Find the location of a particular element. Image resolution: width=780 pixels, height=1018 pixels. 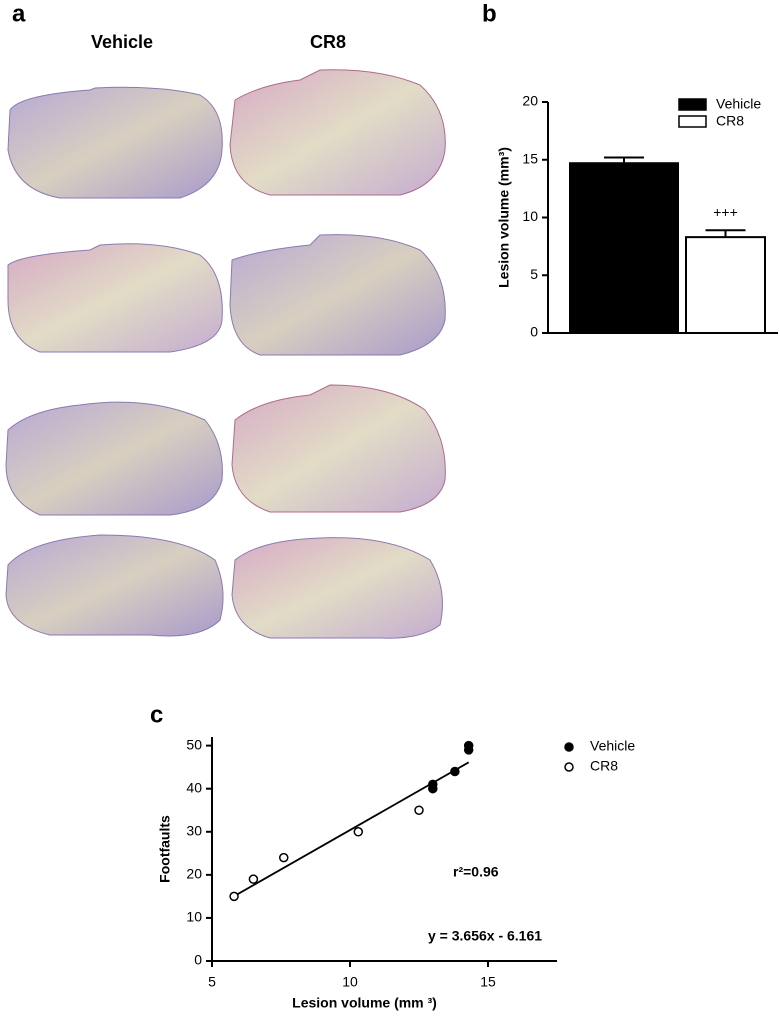

annotation: y = 3.656x - 6.161 is located at coordinates (485, 936).